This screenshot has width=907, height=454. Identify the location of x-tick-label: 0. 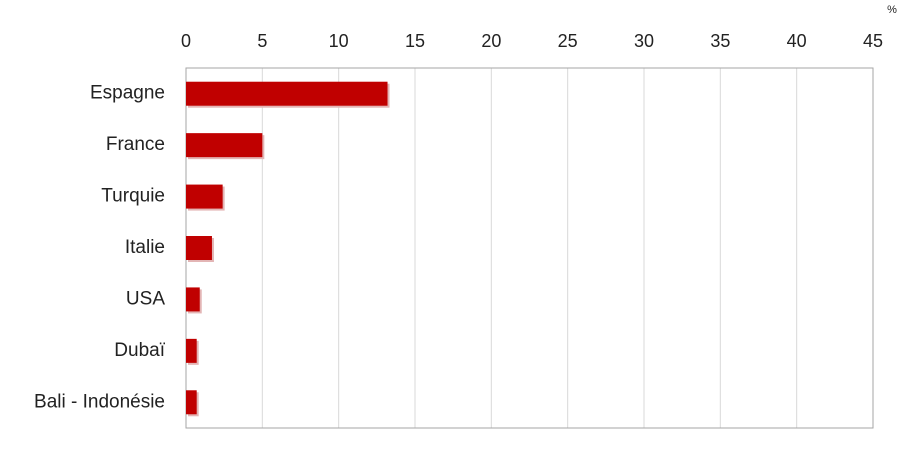
(186, 41).